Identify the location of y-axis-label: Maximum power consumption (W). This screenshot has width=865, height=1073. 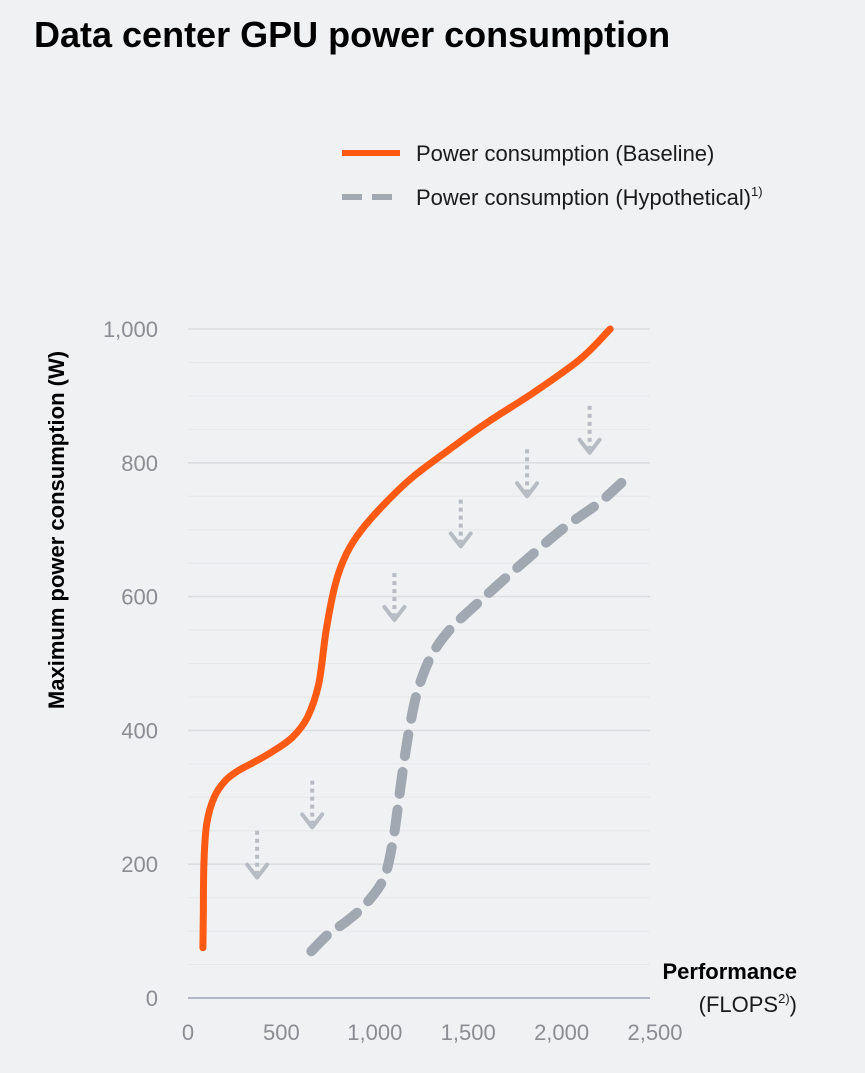
(56, 530).